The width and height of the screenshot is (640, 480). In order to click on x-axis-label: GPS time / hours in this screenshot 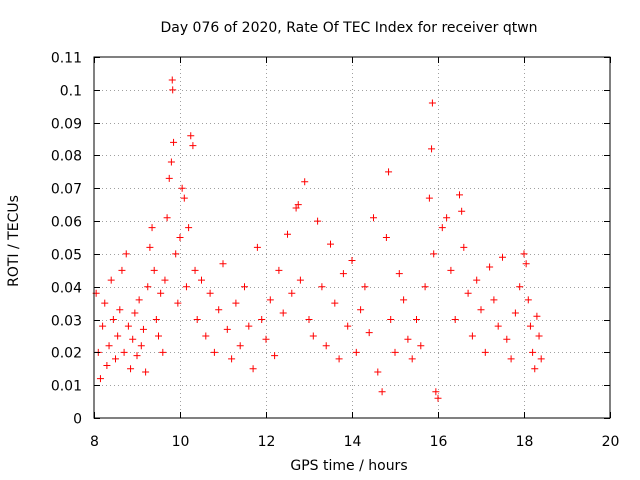, I will do `click(348, 466)`.